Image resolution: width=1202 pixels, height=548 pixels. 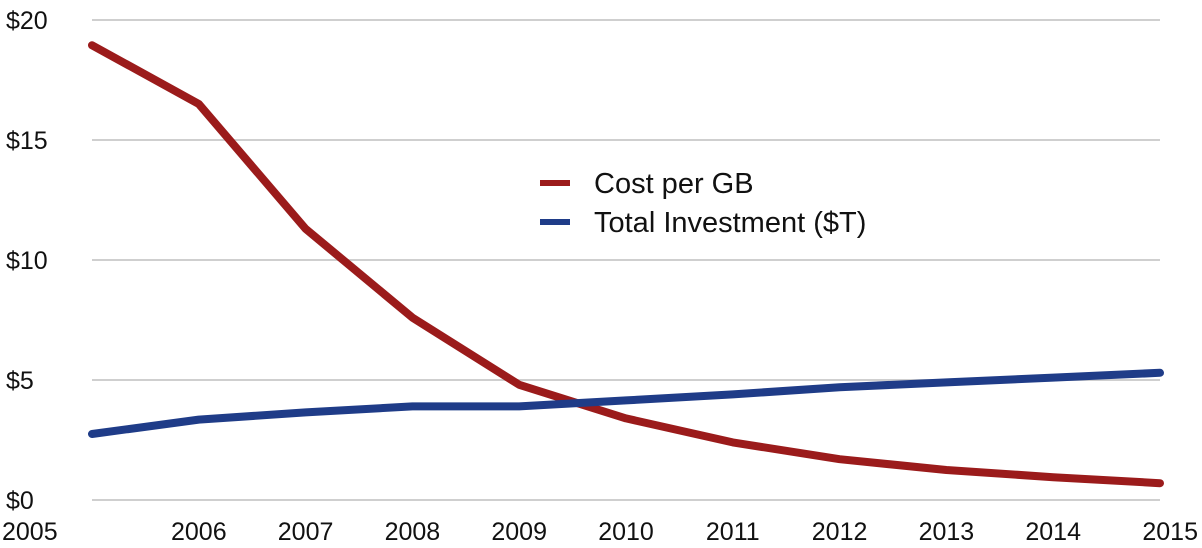 What do you see at coordinates (1053, 532) in the screenshot?
I see `x-tick-label: 2014` at bounding box center [1053, 532].